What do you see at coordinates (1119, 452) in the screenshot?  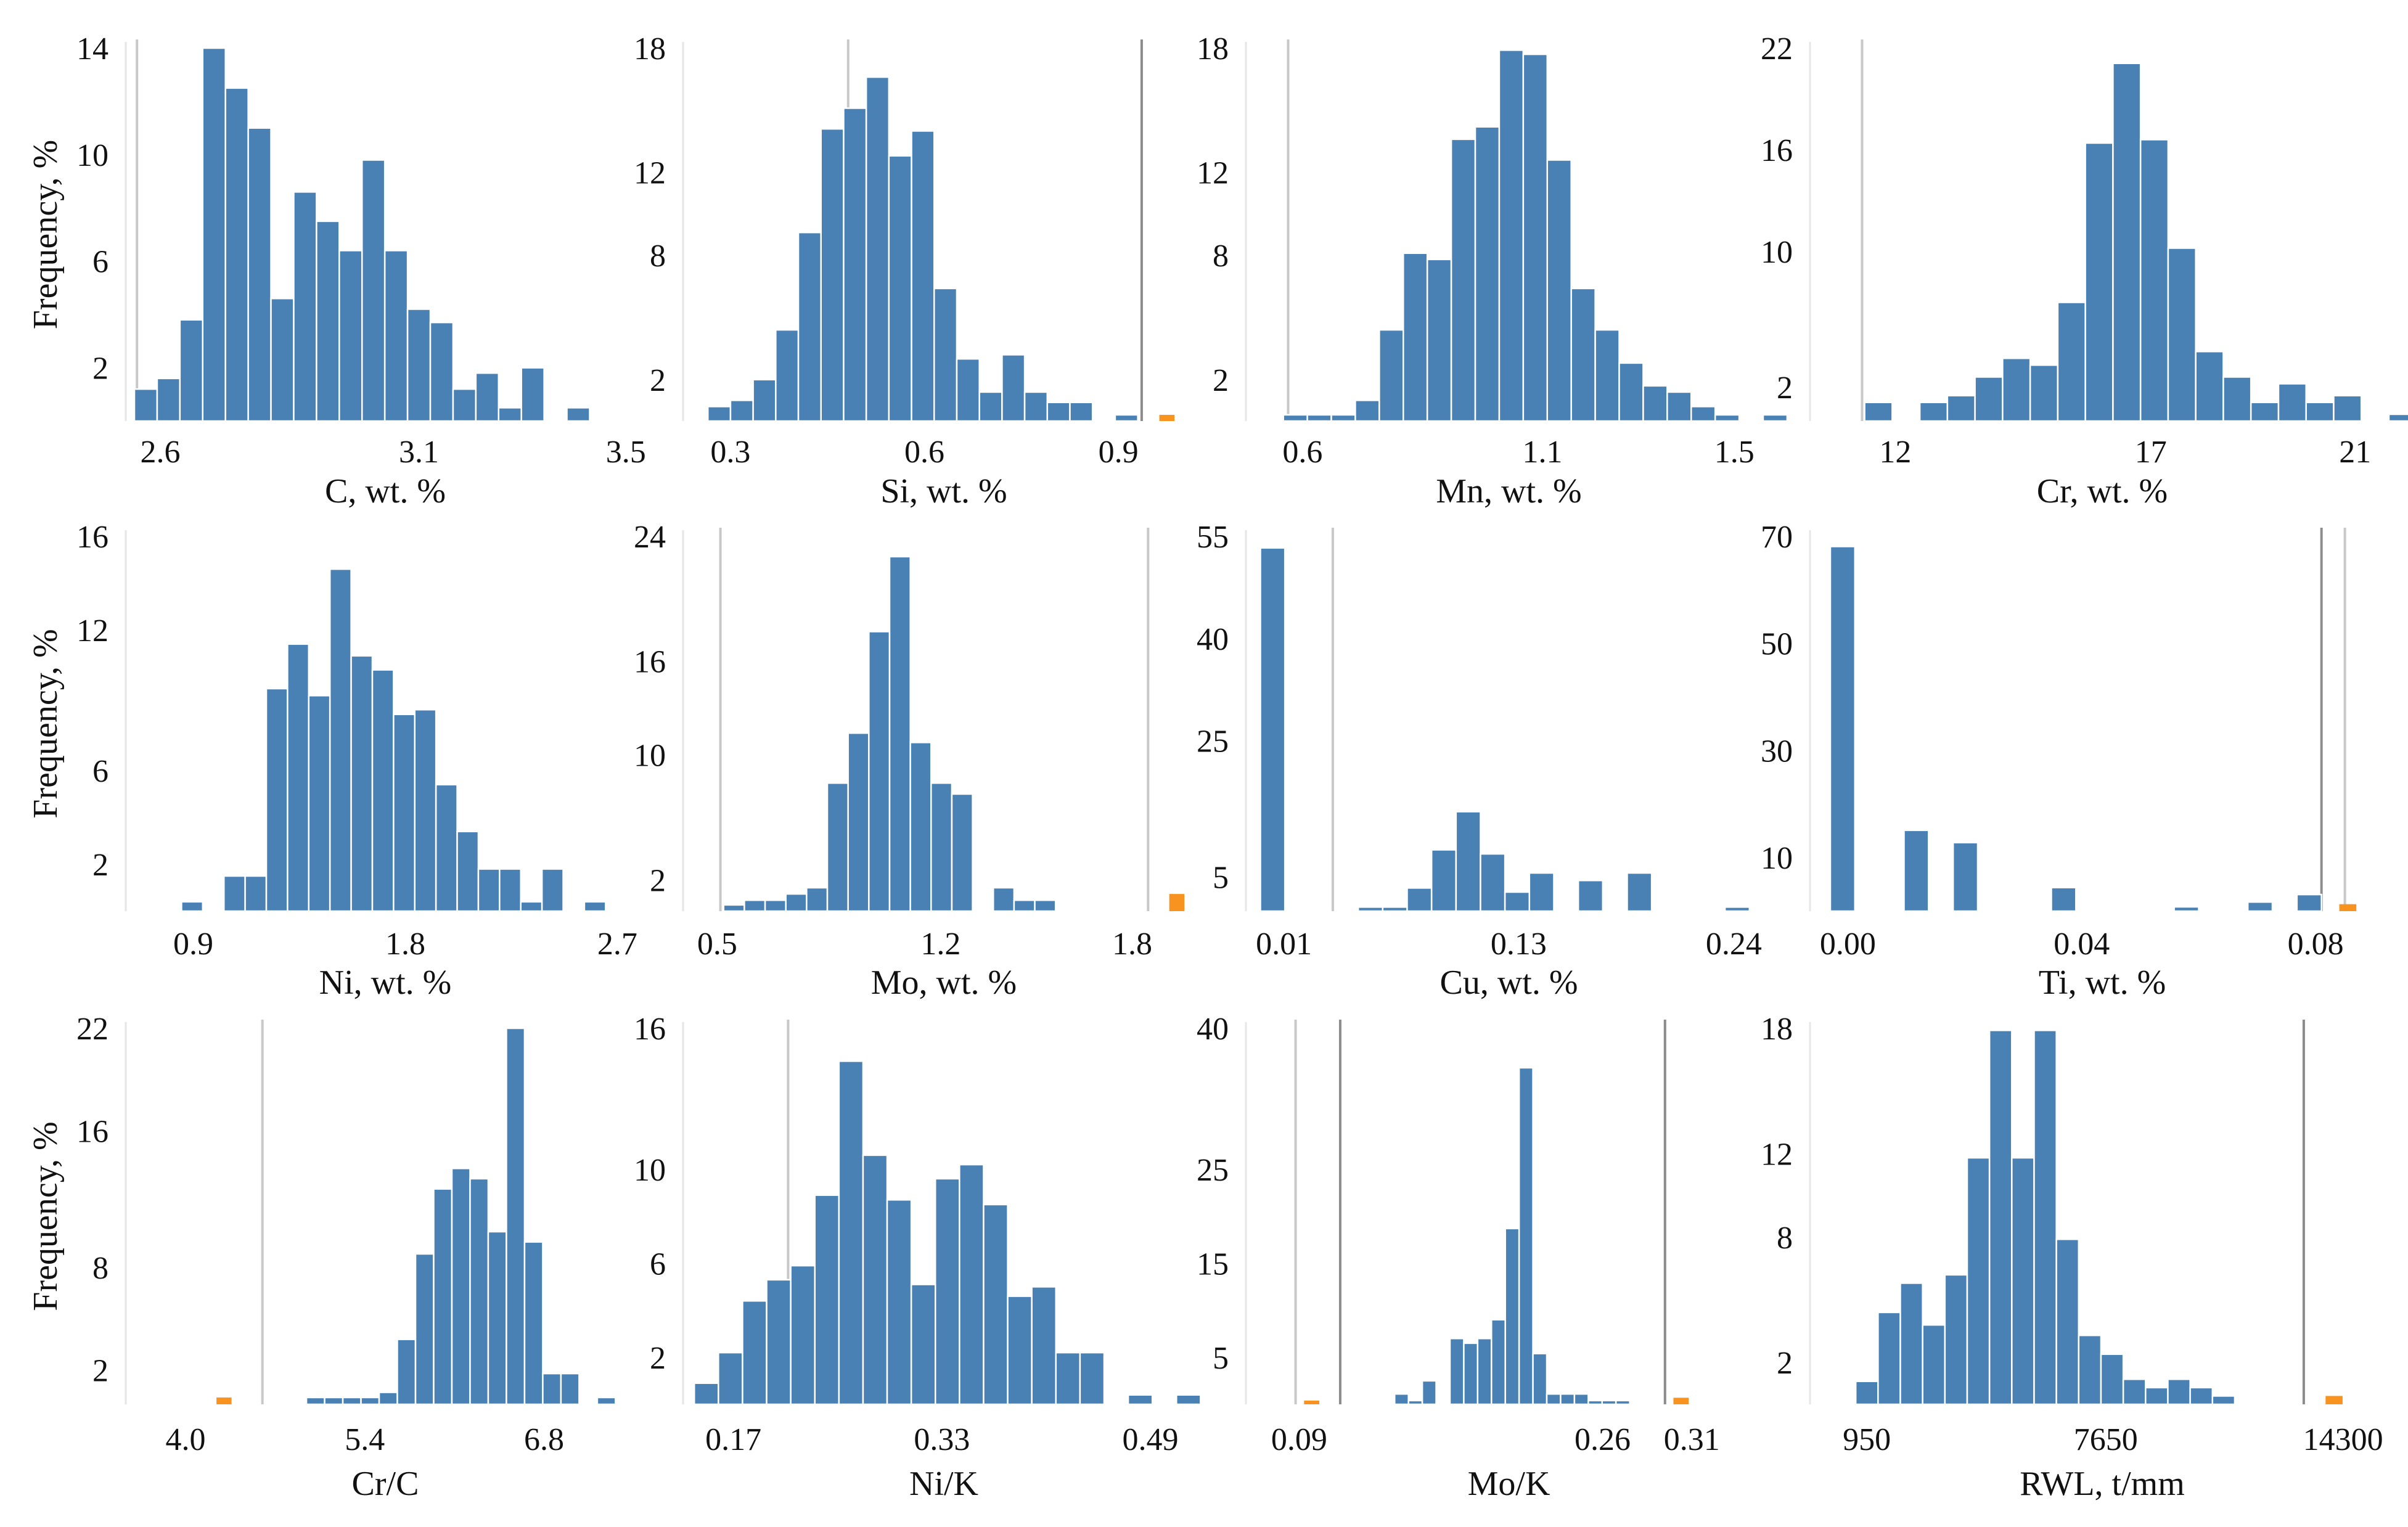 I see `x-tick-label: 0.9` at bounding box center [1119, 452].